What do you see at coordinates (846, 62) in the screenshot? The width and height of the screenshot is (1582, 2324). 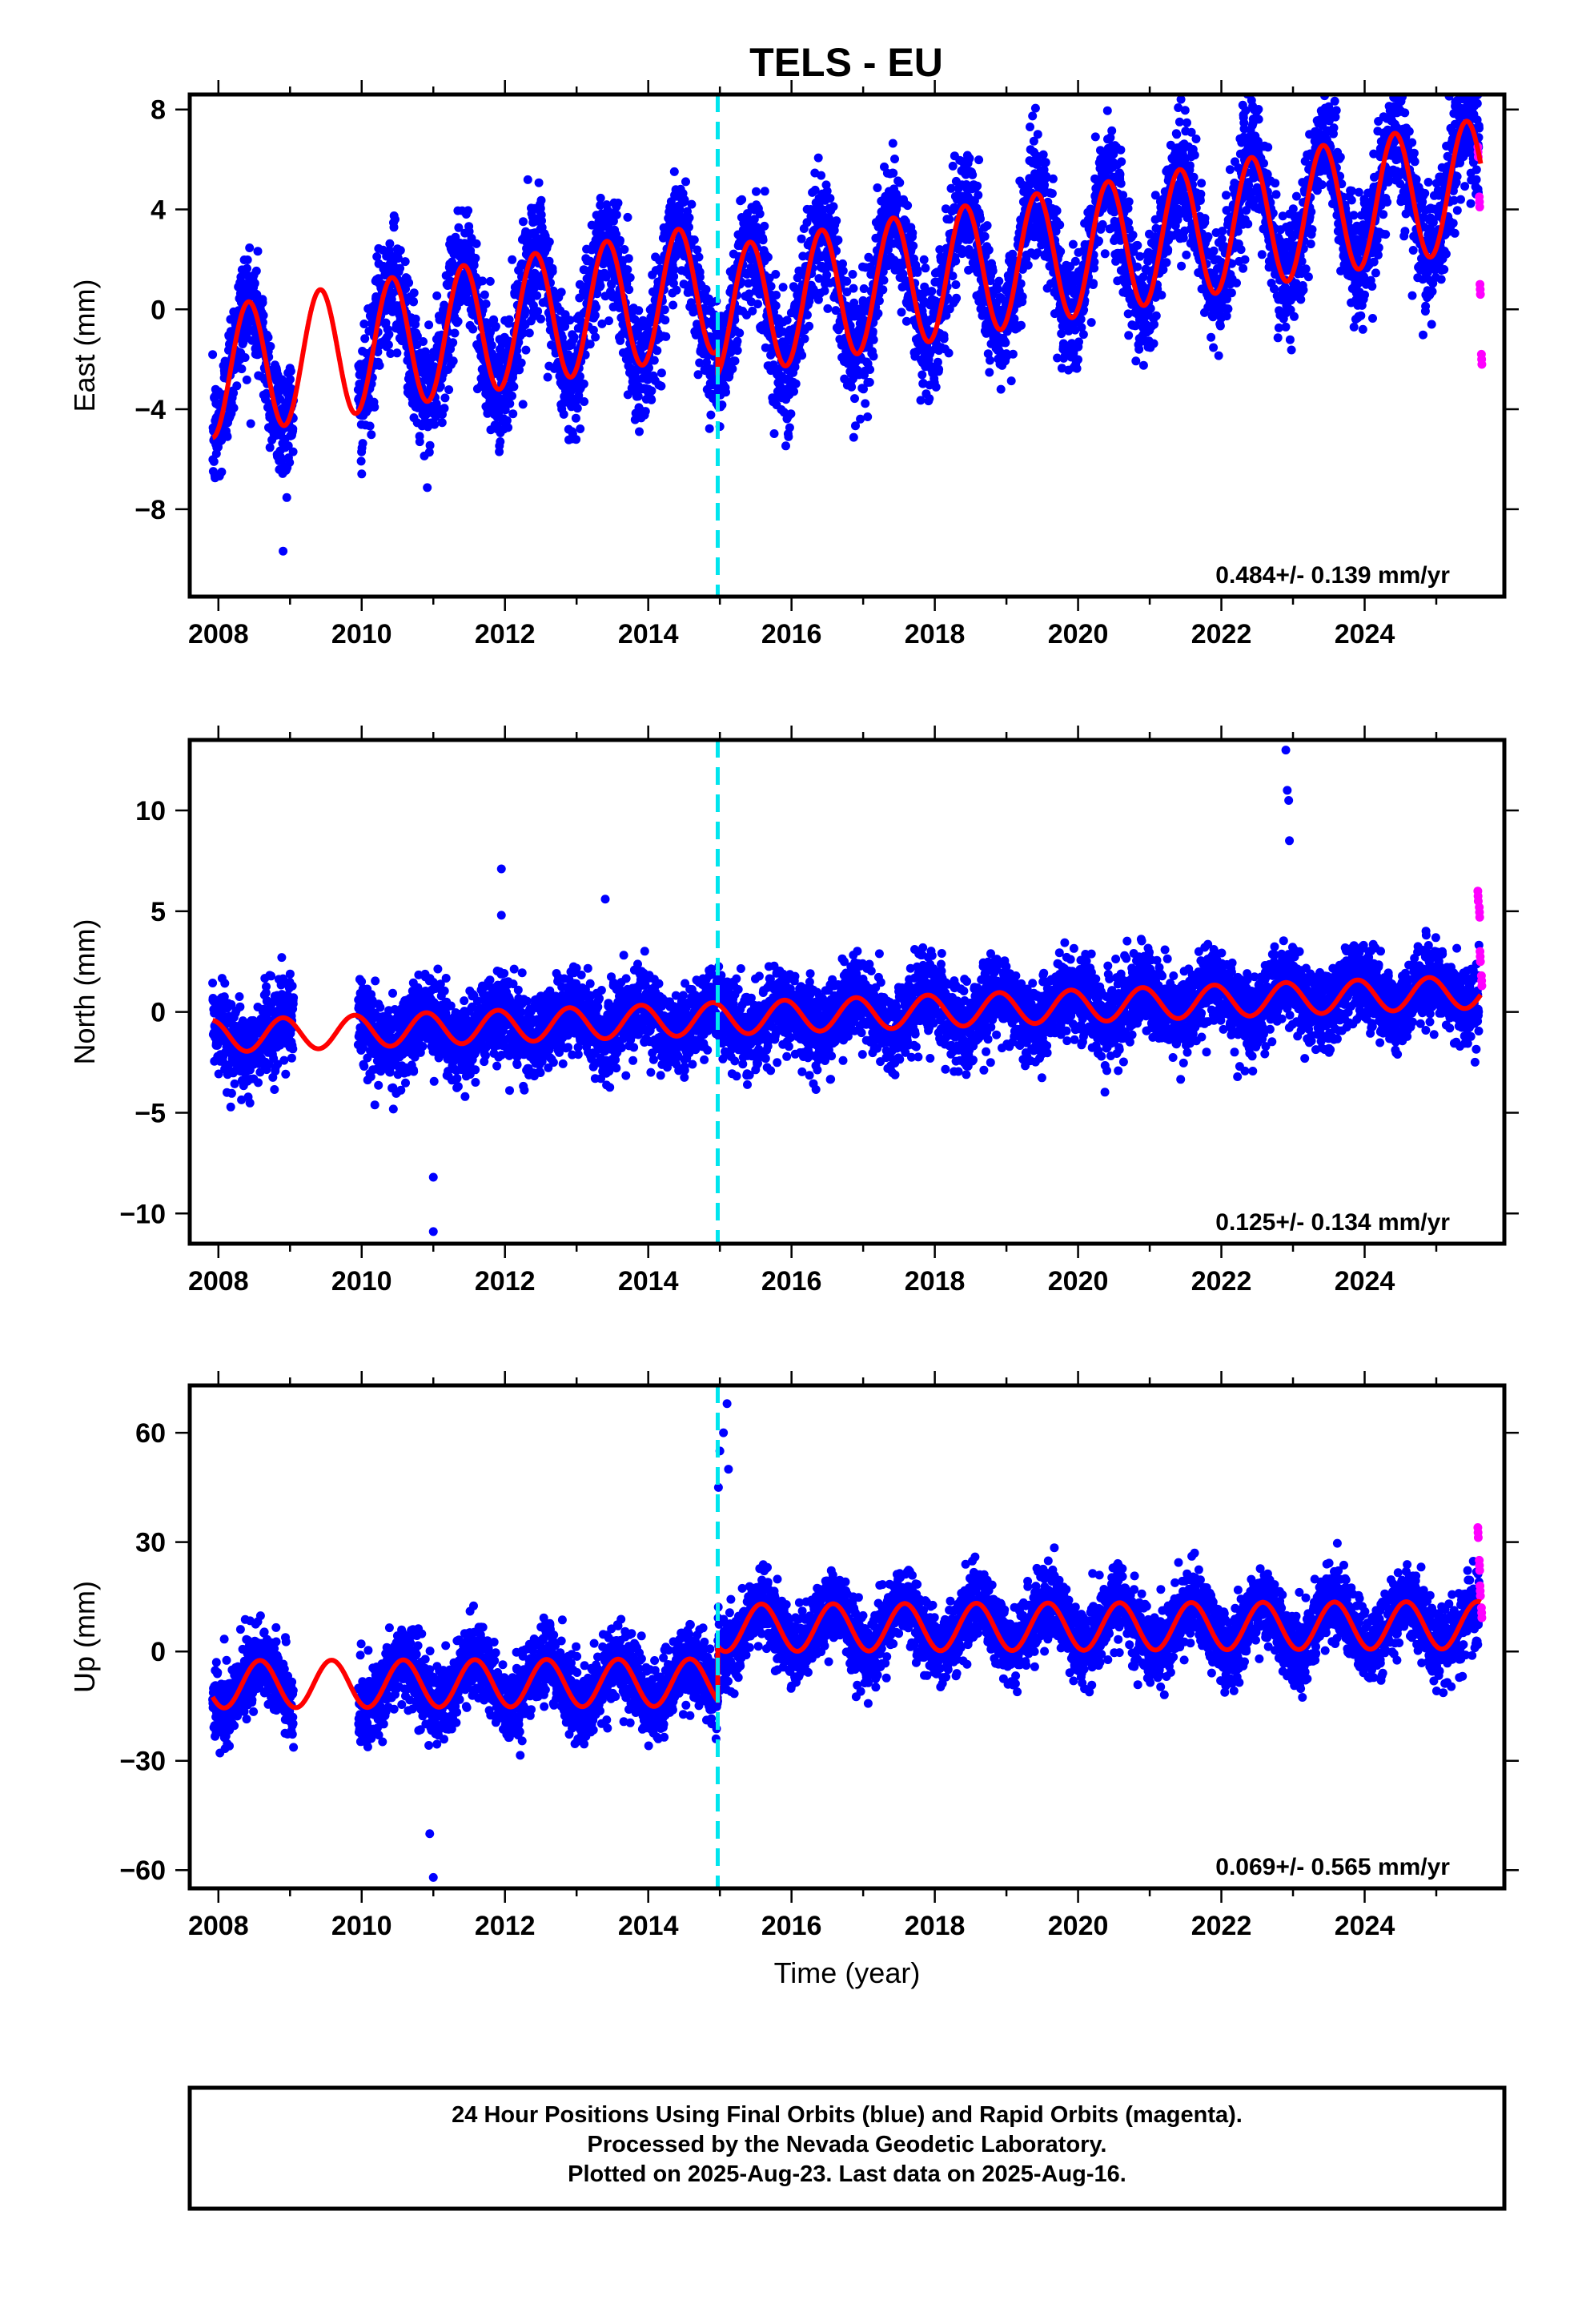 I see `chart-title: TELS - EU` at bounding box center [846, 62].